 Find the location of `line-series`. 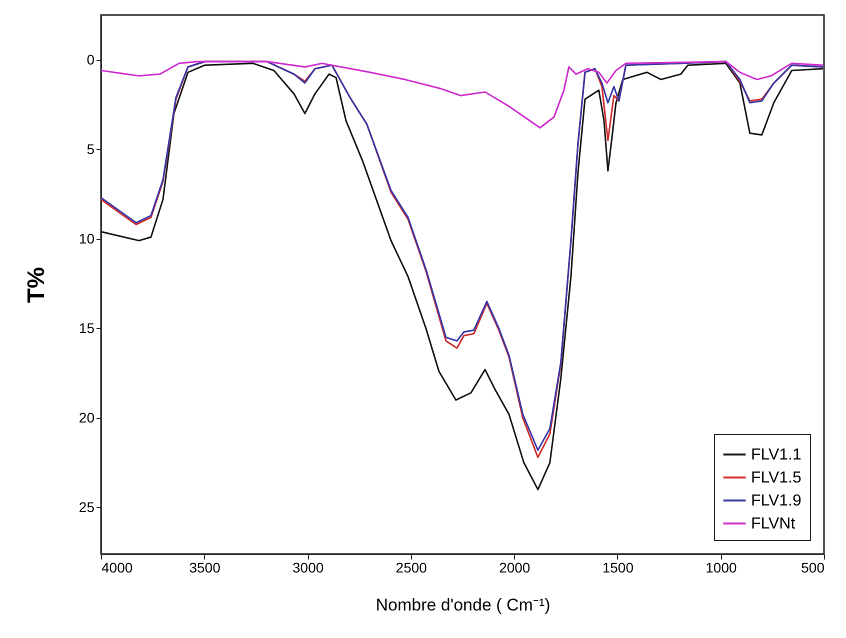

line-series is located at coordinates (462, 94).